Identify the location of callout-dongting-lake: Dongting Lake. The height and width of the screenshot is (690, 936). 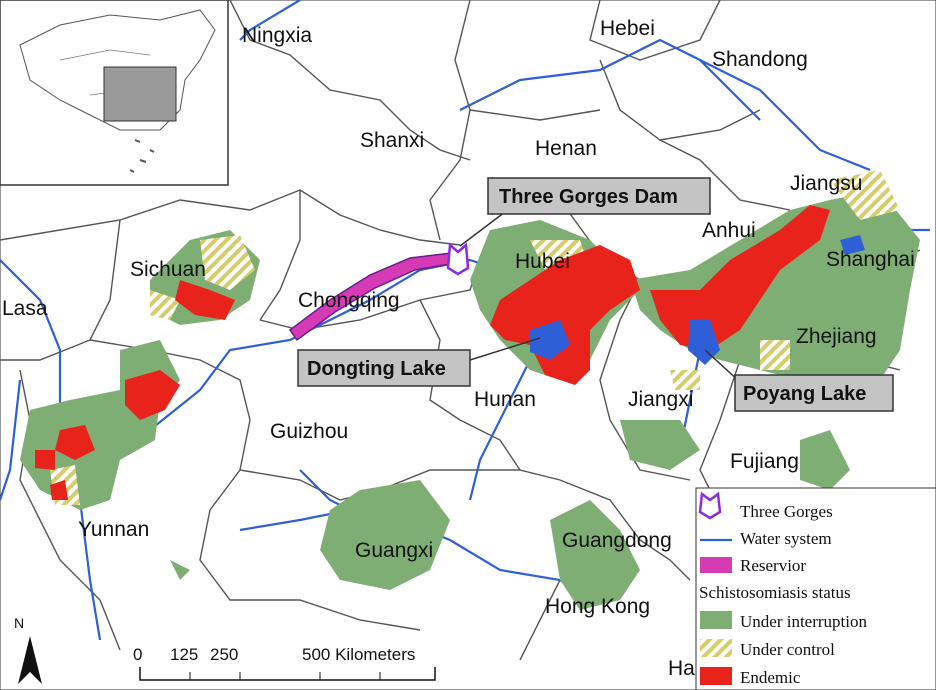
(419, 362).